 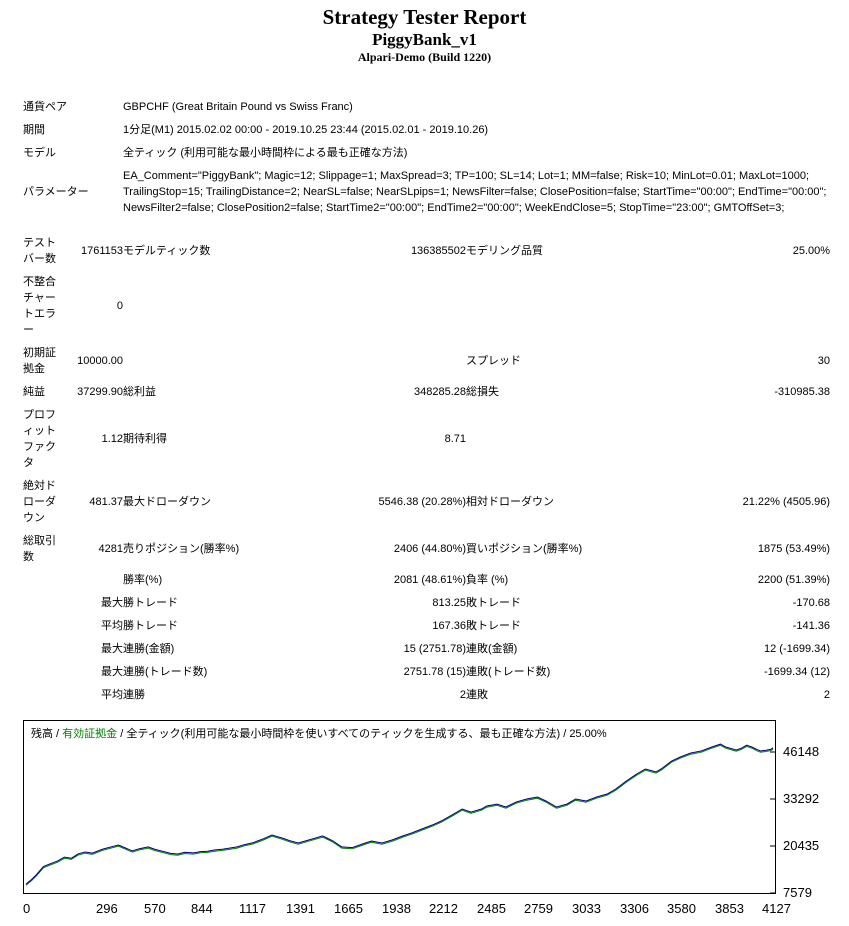 What do you see at coordinates (443, 908) in the screenshot?
I see `x-axis-label: 2212` at bounding box center [443, 908].